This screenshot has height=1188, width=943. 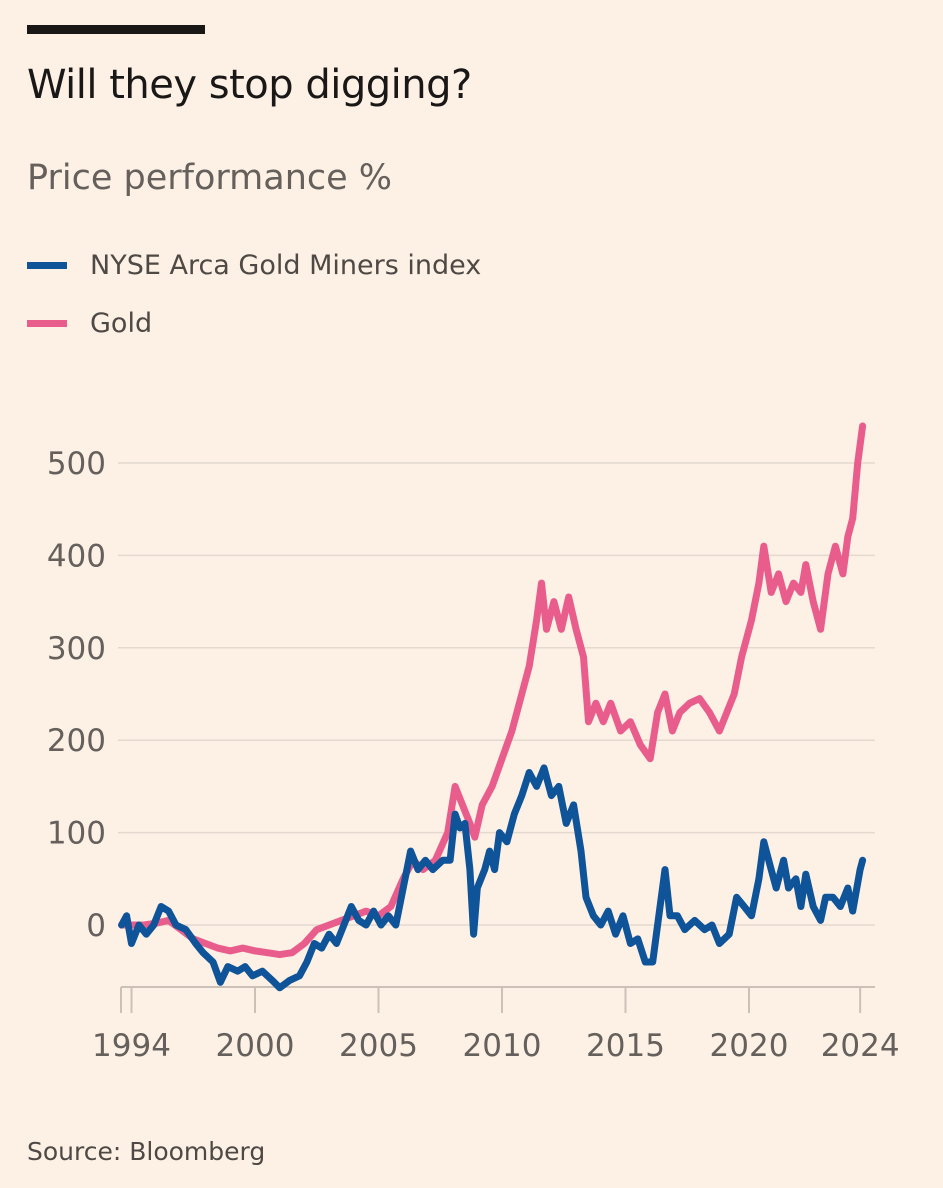 What do you see at coordinates (210, 178) in the screenshot?
I see `chart-subtitle: Price performance %` at bounding box center [210, 178].